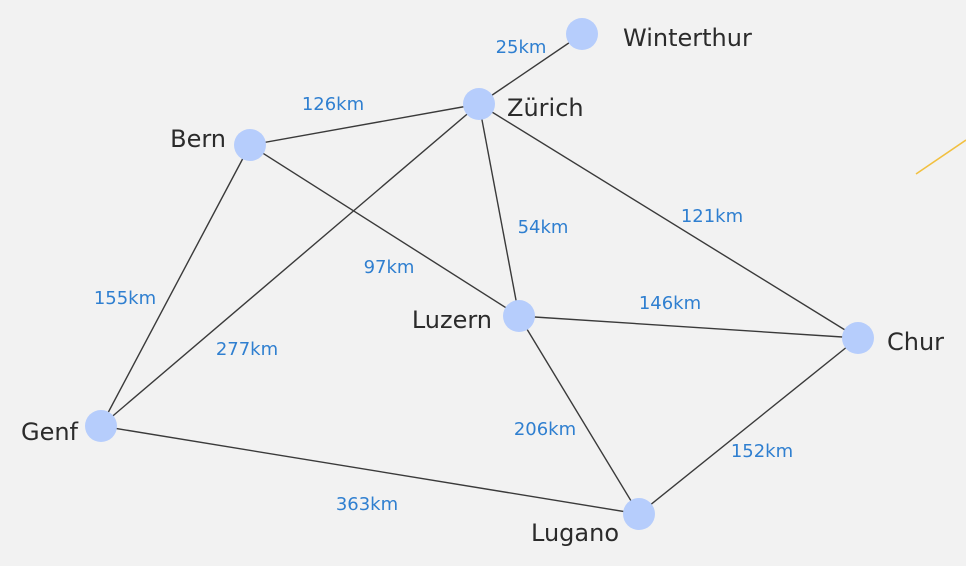 The width and height of the screenshot is (966, 566). I want to click on edge-label-bern-zurich: 126km, so click(333, 104).